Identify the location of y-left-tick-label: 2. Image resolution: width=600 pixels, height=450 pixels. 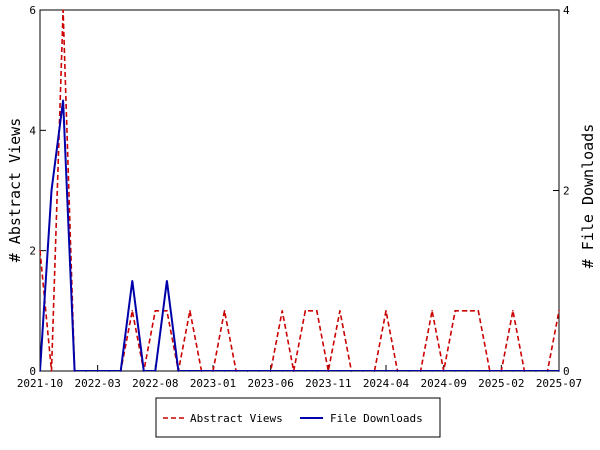
(32, 251).